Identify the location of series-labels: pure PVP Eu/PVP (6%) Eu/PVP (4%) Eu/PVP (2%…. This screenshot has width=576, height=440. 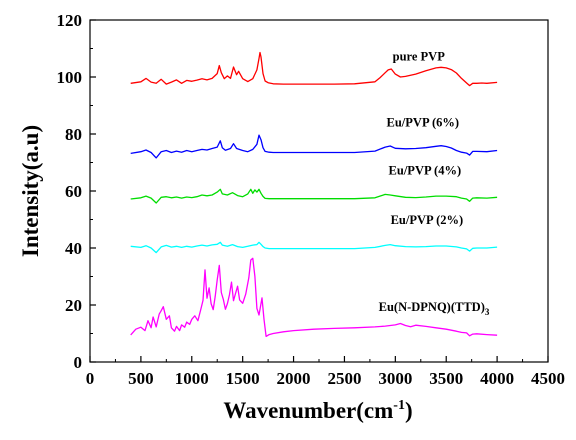
(434, 183).